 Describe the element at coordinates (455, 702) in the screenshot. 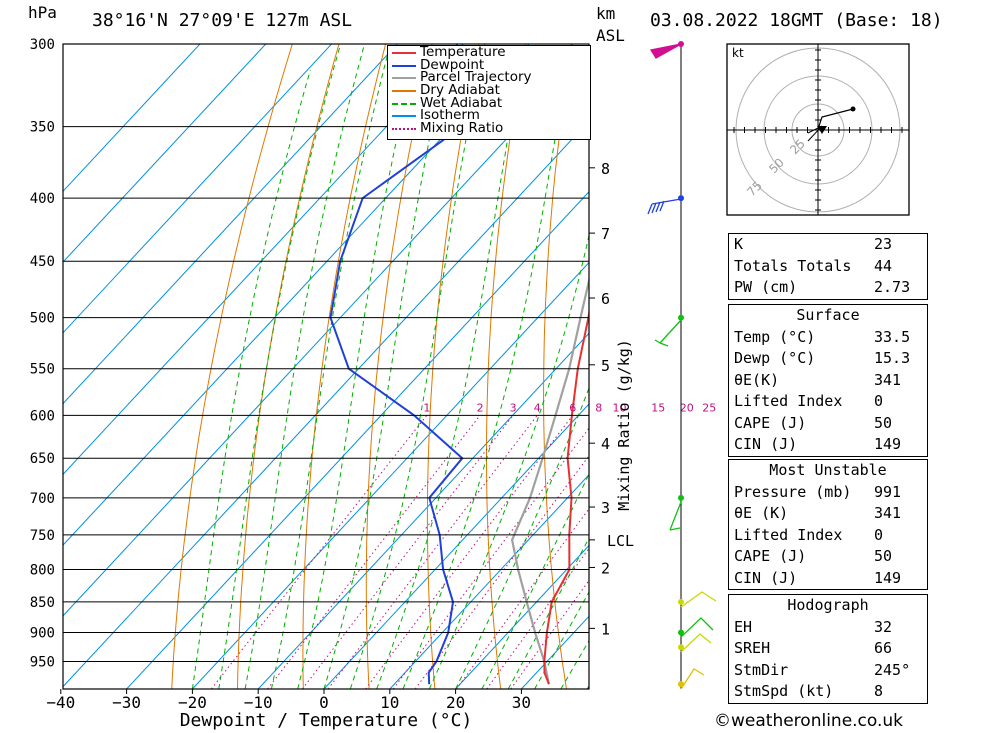

I see `x-tick-label: 20` at that location.